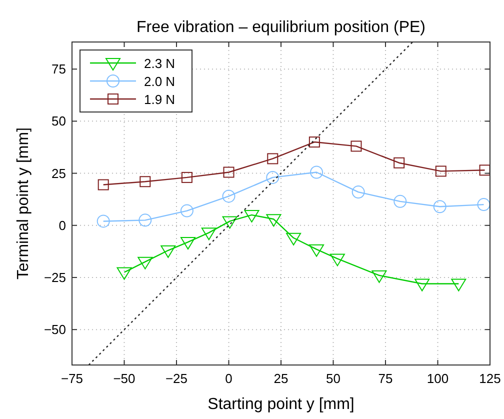 This screenshot has height=419, width=504. What do you see at coordinates (160, 81) in the screenshot?
I see `legend-label: 2.0 N` at bounding box center [160, 81].